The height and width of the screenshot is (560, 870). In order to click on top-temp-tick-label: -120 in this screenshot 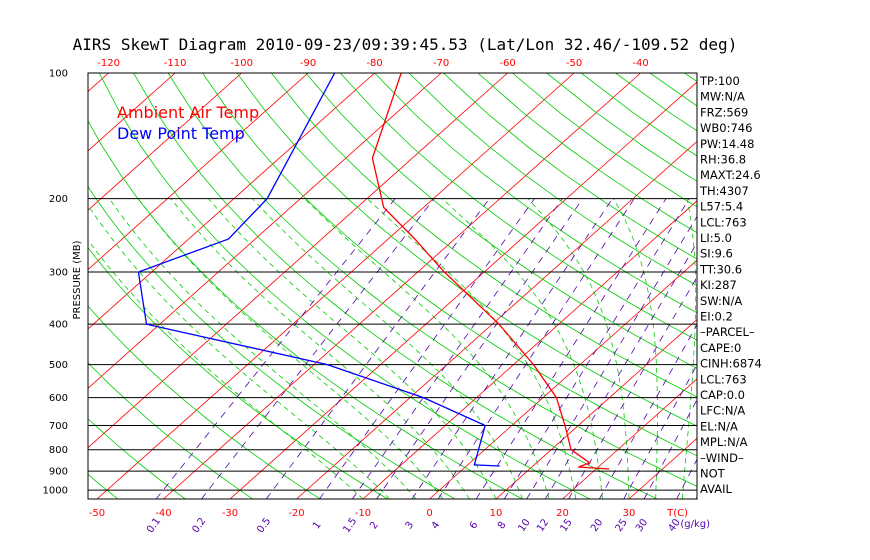, I will do `click(108, 63)`.